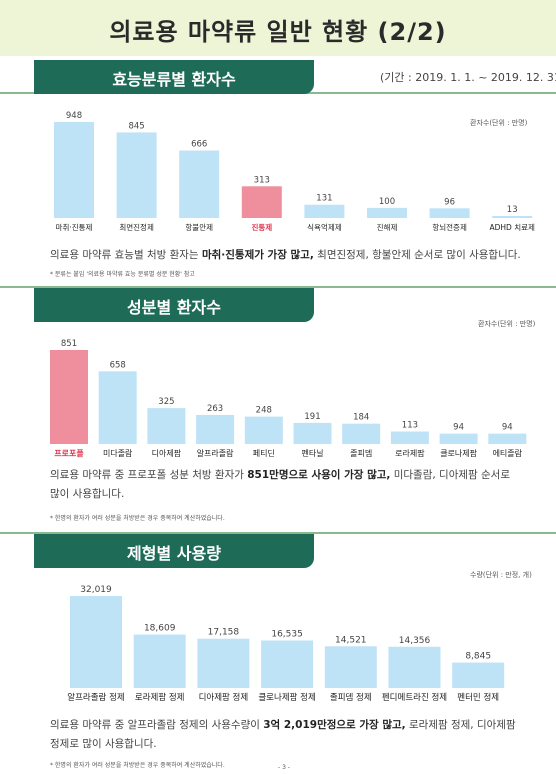  What do you see at coordinates (287, 634) in the screenshot?
I see `data-label: 16,535` at bounding box center [287, 634].